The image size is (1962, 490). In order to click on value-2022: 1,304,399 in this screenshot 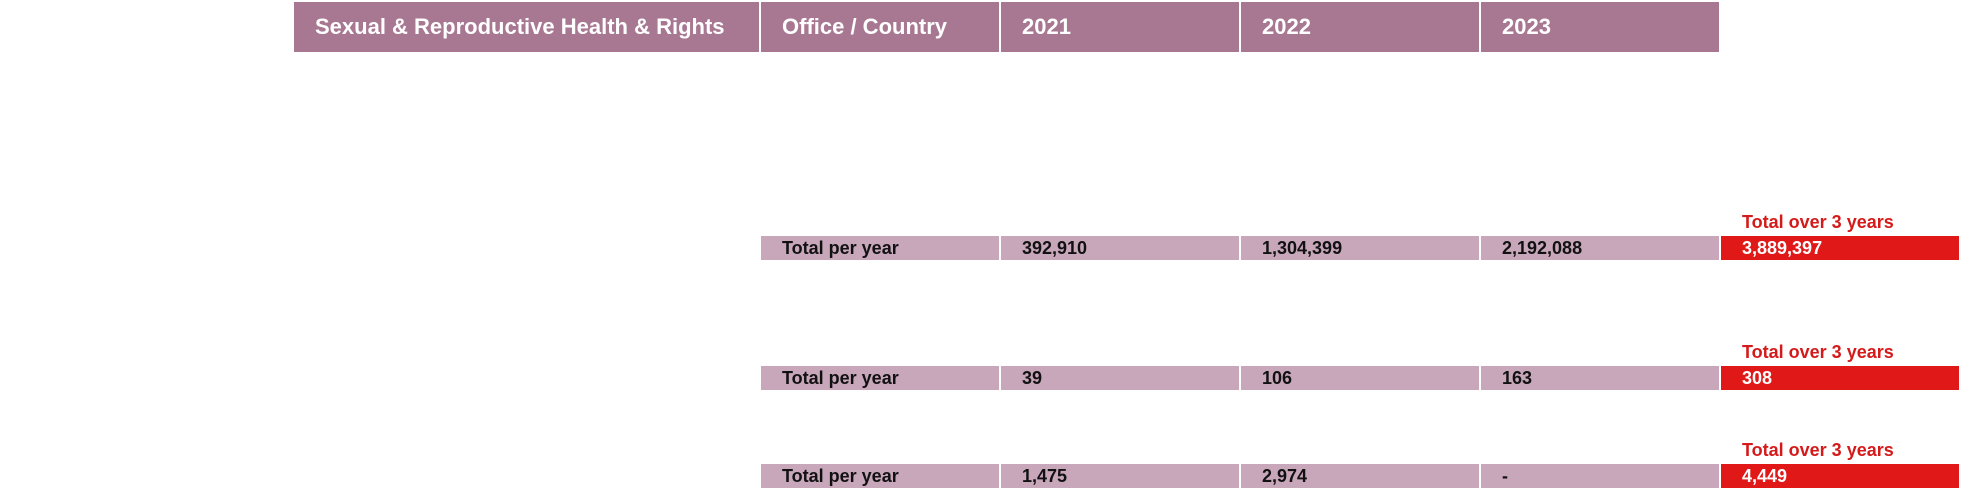, I will do `click(1360, 248)`.